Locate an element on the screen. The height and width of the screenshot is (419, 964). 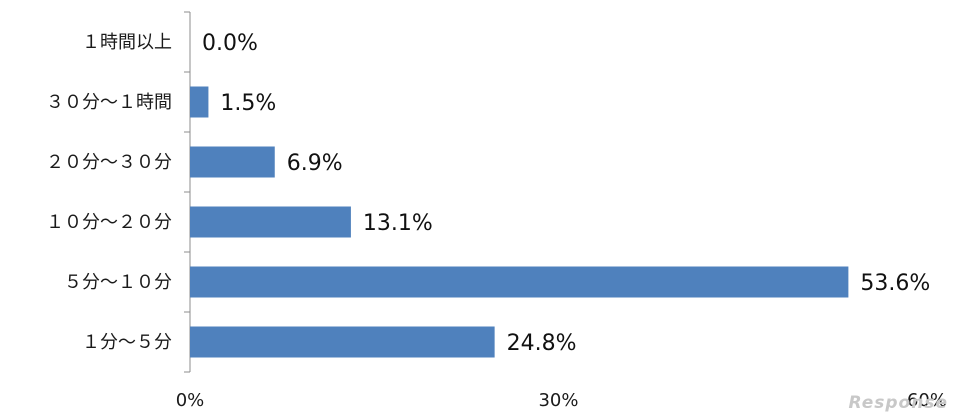
x-tick-label: 30% is located at coordinates (558, 400).